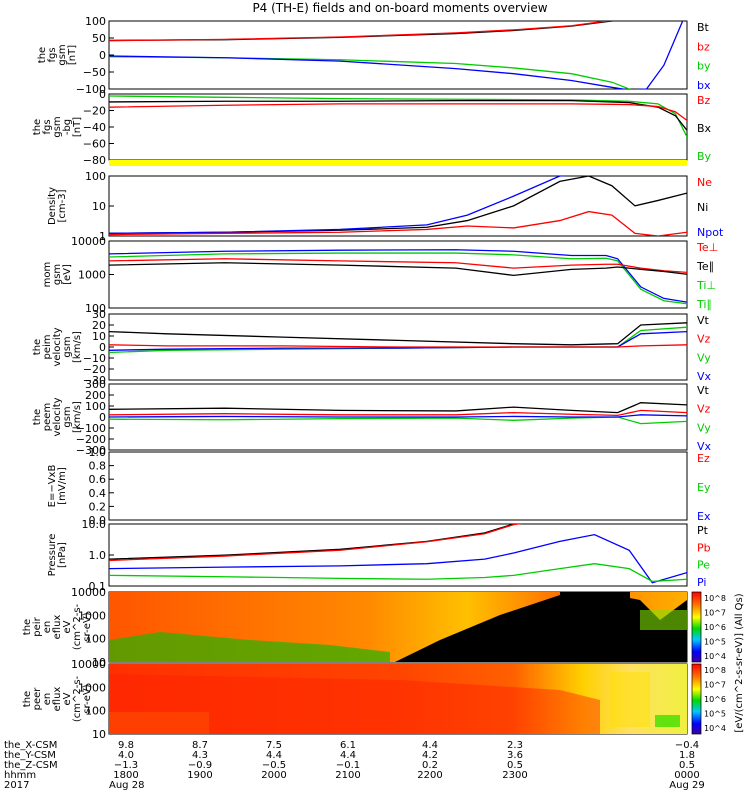 Image resolution: width=750 pixels, height=800 pixels. What do you see at coordinates (704, 128) in the screenshot?
I see `legend-entry: Bx` at bounding box center [704, 128].